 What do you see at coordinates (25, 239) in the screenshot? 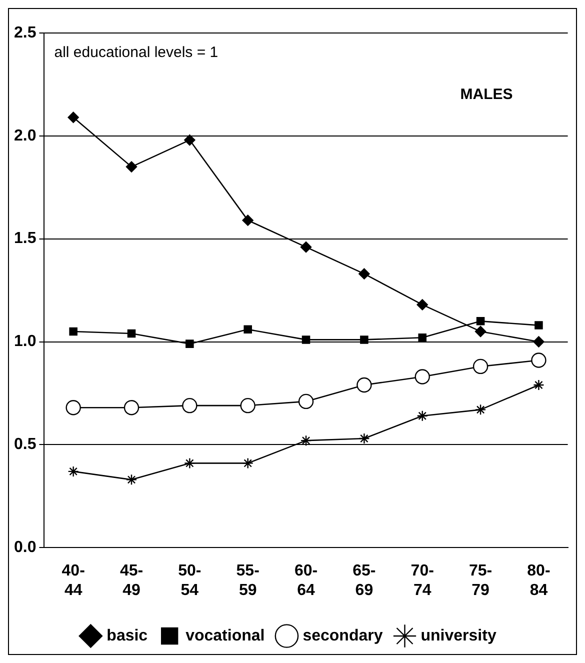
I see `y-tick-label: 1.5` at bounding box center [25, 239].